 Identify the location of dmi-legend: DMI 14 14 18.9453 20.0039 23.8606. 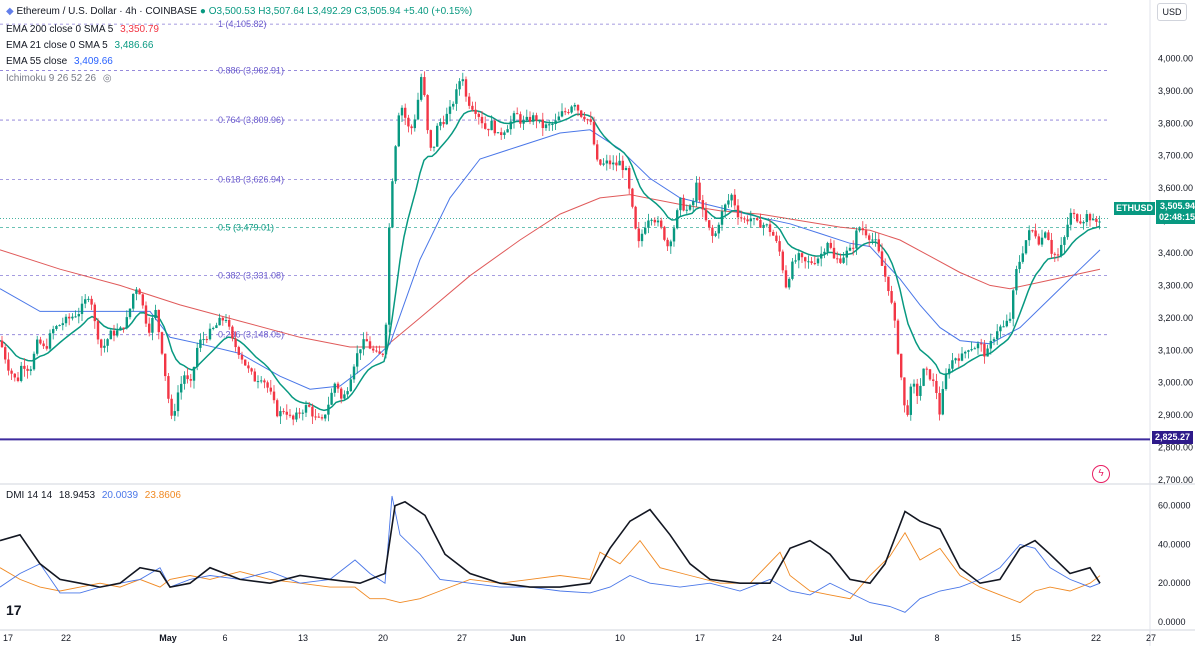
(93, 495).